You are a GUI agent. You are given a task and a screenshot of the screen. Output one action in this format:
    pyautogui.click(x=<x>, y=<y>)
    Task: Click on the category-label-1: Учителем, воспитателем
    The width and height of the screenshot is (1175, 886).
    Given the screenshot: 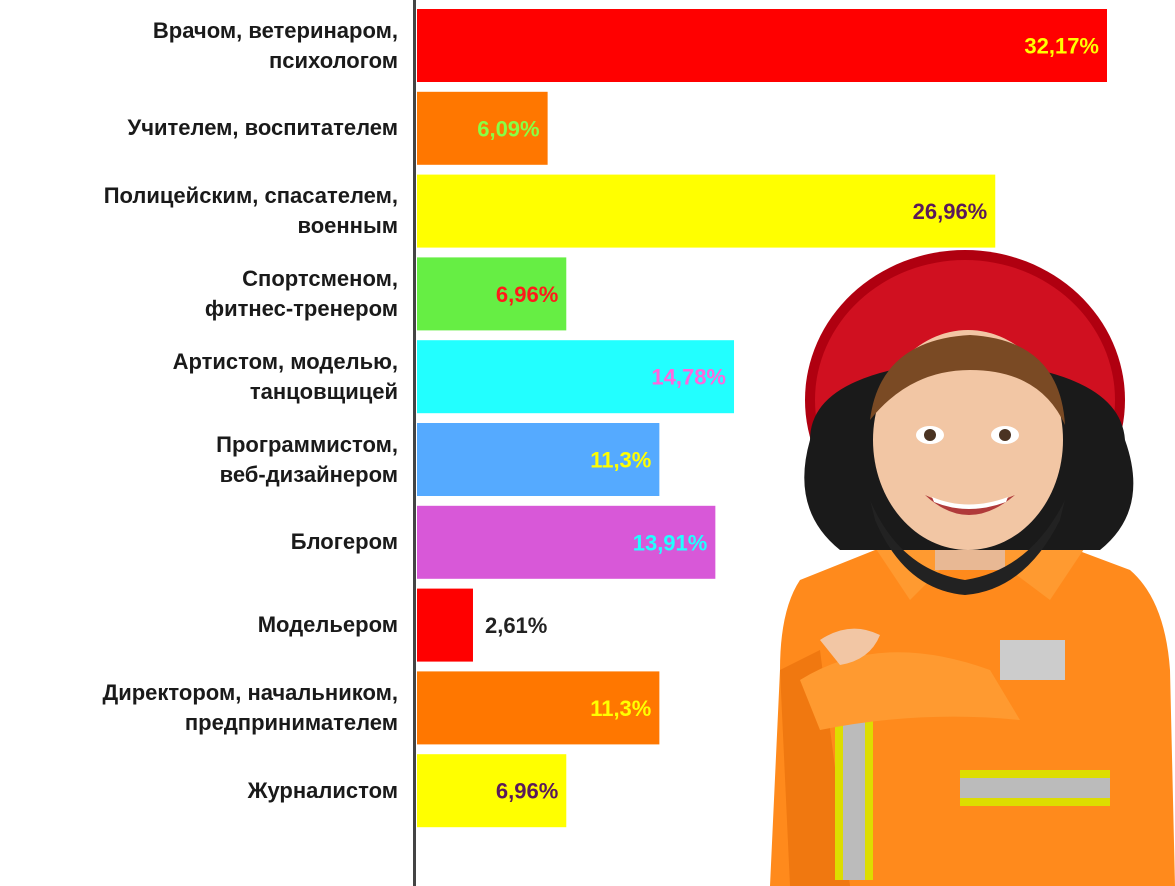 What is the action you would take?
    pyautogui.click(x=262, y=128)
    